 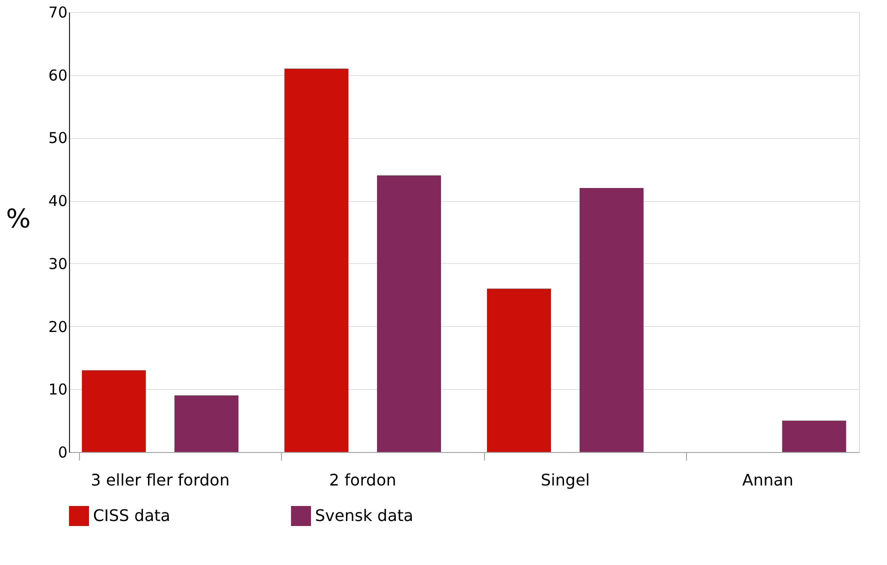 What do you see at coordinates (160, 480) in the screenshot?
I see `x-tick-label: 3 eller fler fordon` at bounding box center [160, 480].